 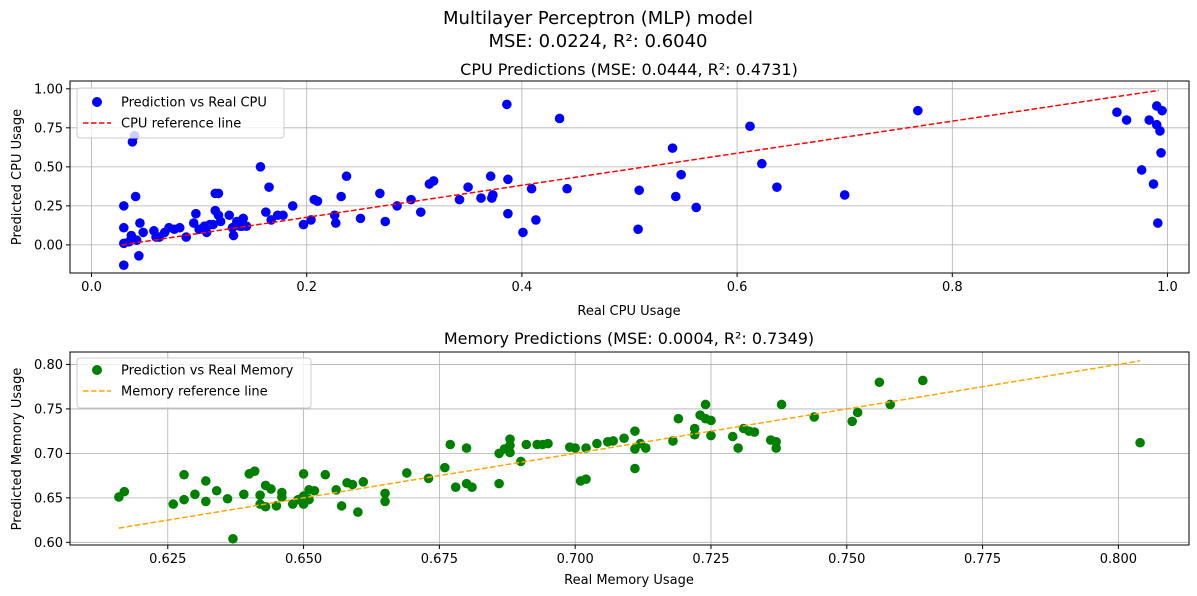 I want to click on cpu-x-tick-label: 0.4, so click(x=522, y=287).